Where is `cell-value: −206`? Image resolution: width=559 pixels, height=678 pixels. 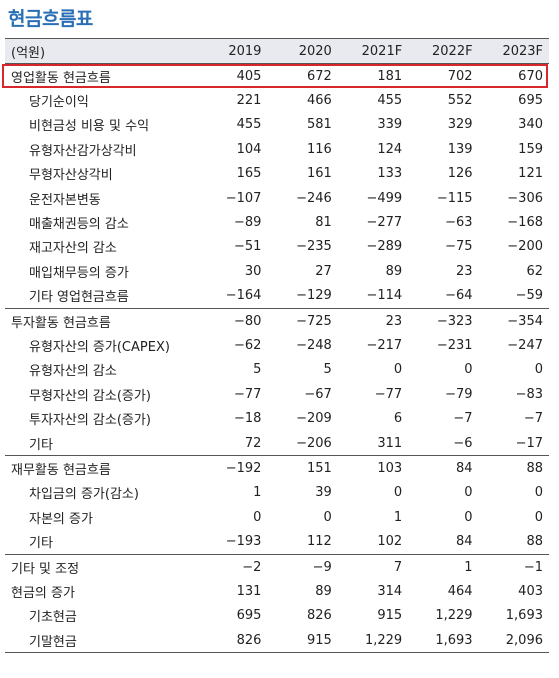 cell-value: −206 is located at coordinates (314, 443).